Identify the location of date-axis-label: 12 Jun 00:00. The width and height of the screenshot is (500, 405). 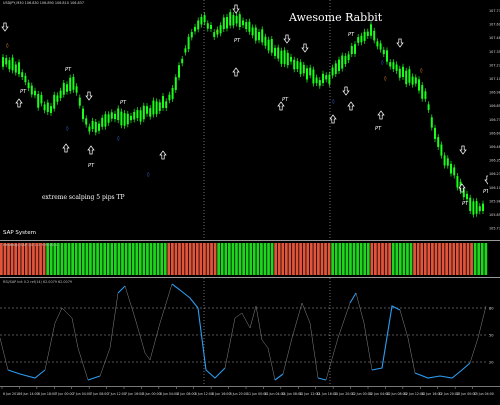
(362, 394).